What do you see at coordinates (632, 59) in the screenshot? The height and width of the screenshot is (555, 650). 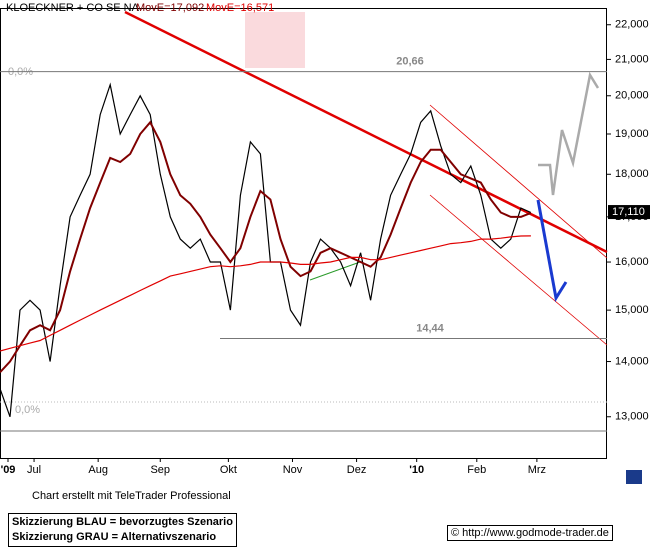 I see `y-tick-label: 21,000` at bounding box center [632, 59].